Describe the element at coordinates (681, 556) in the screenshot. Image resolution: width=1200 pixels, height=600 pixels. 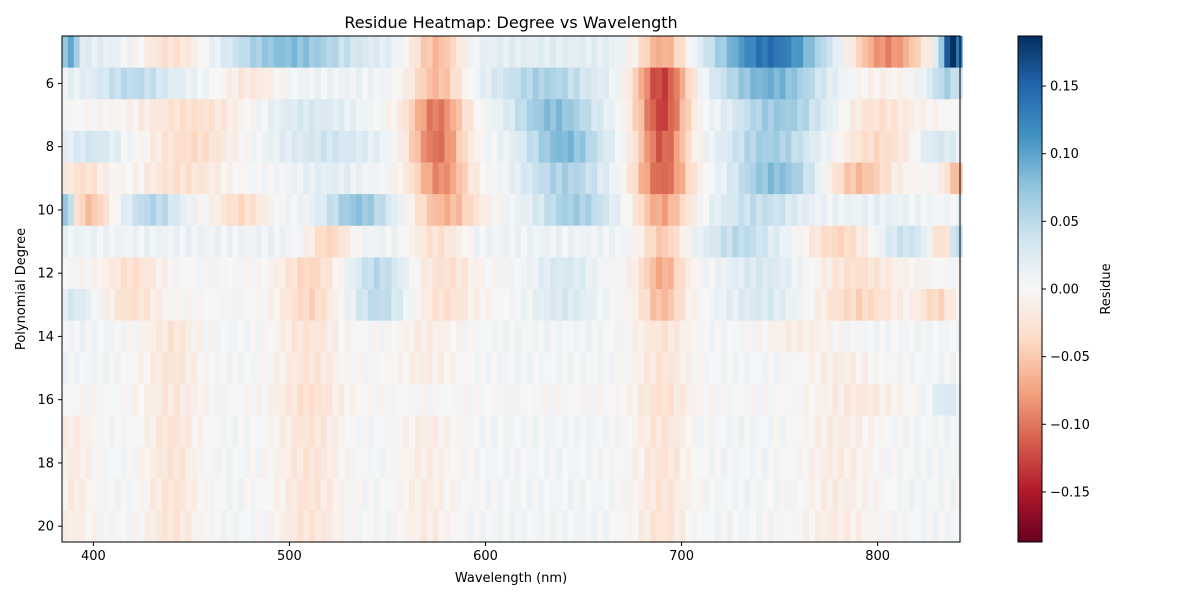
I see `x-tick-label: 700` at that location.